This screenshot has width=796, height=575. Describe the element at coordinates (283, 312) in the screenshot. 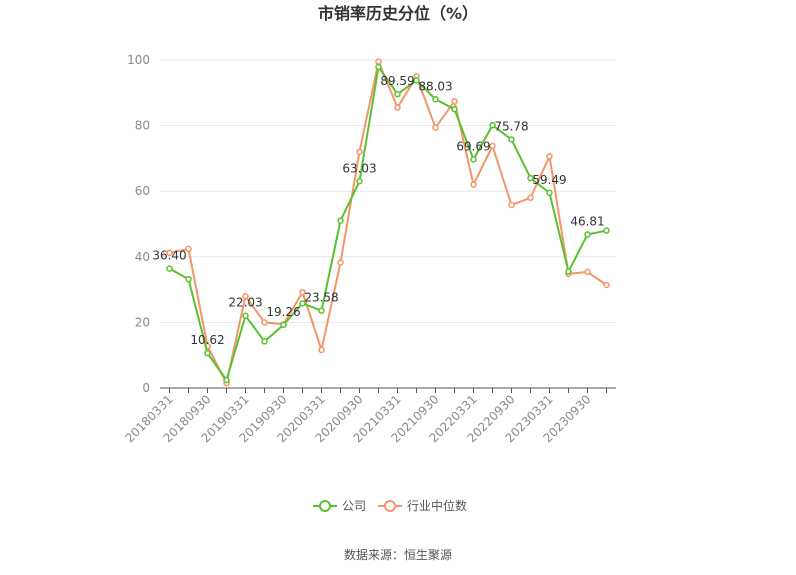

I see `data-label: 19.26` at that location.